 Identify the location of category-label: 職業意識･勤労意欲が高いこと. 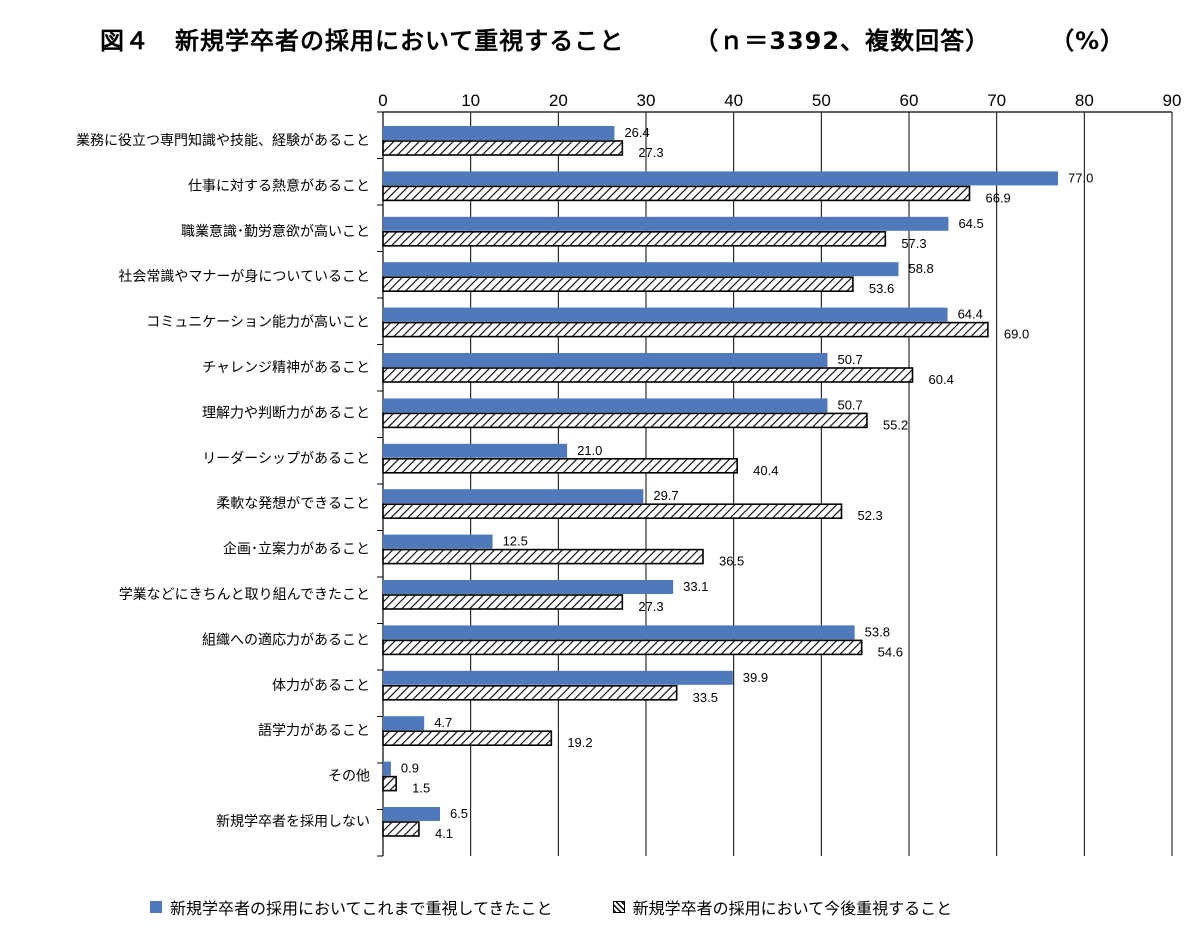
(275, 231).